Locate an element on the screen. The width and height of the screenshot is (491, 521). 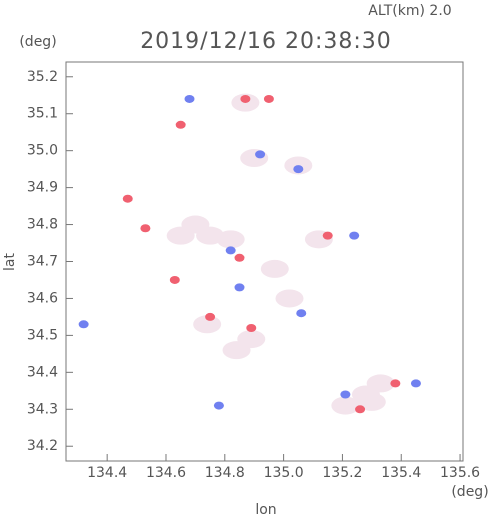
y-tick-label: 34.4 is located at coordinates (42, 372).